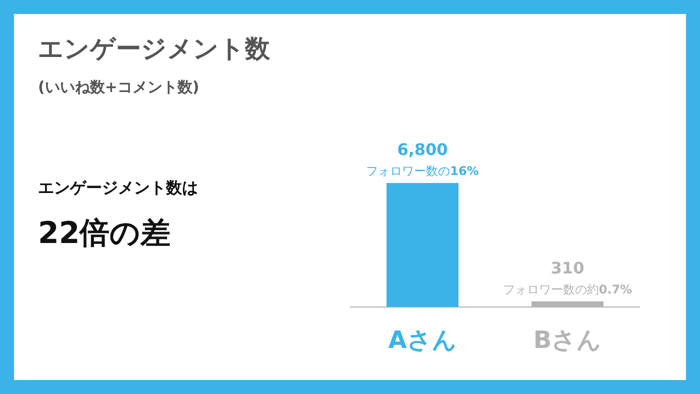 This screenshot has width=700, height=394. What do you see at coordinates (567, 340) in the screenshot?
I see `x-tick-label: Bさん` at bounding box center [567, 340].